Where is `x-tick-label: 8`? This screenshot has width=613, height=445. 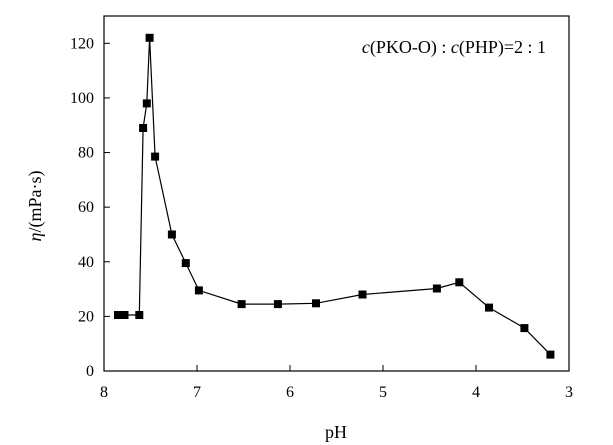 x-tick-label: 8 is located at coordinates (104, 392).